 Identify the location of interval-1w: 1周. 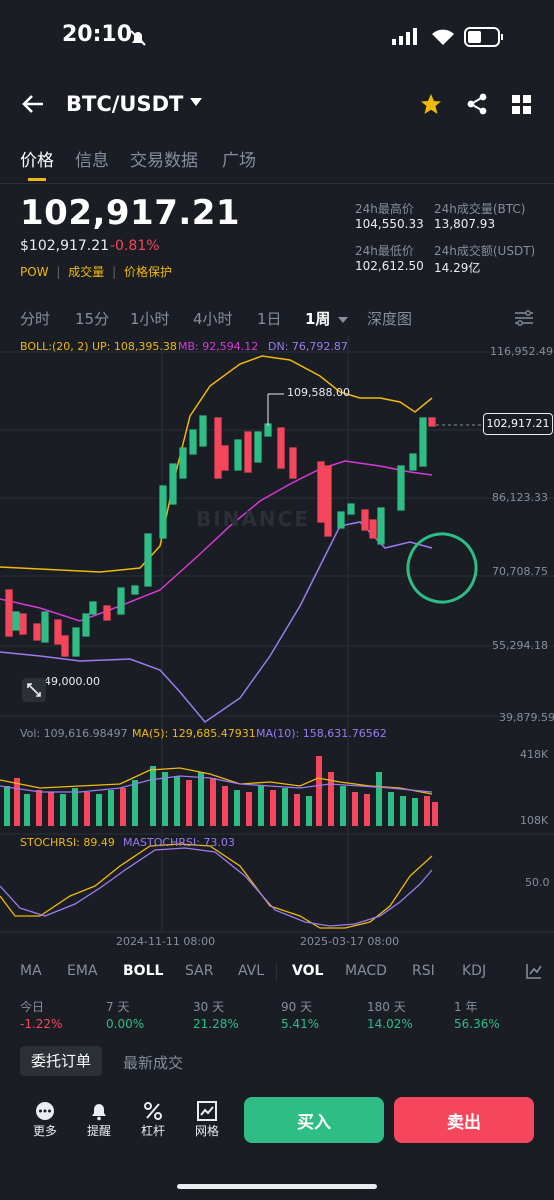
(318, 319).